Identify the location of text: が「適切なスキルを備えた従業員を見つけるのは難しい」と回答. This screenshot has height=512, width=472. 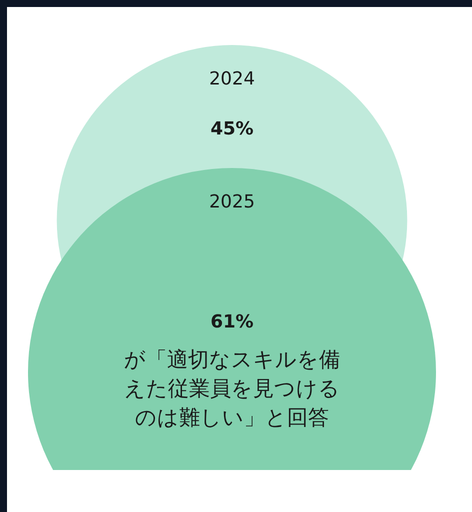
(232, 388).